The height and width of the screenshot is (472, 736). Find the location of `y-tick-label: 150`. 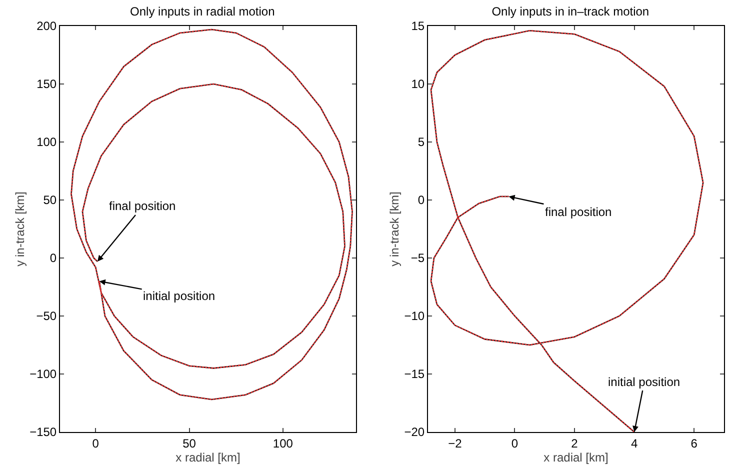

y-tick-label: 150 is located at coordinates (46, 84).